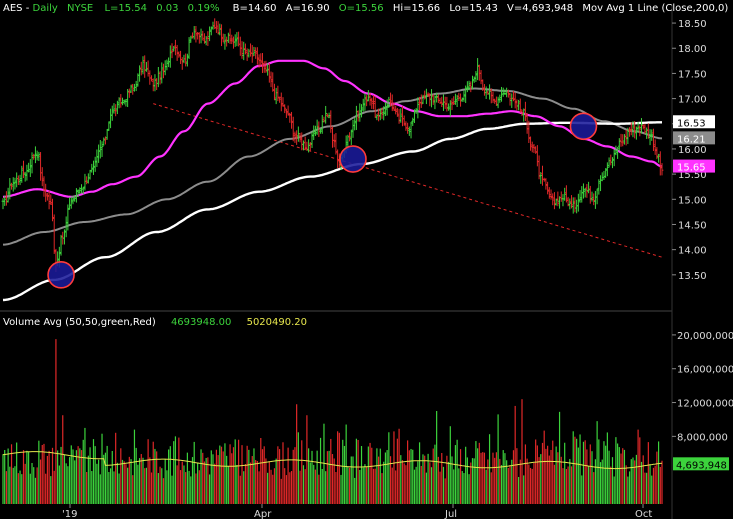  I want to click on price-label-text: 16.53, so click(691, 123).